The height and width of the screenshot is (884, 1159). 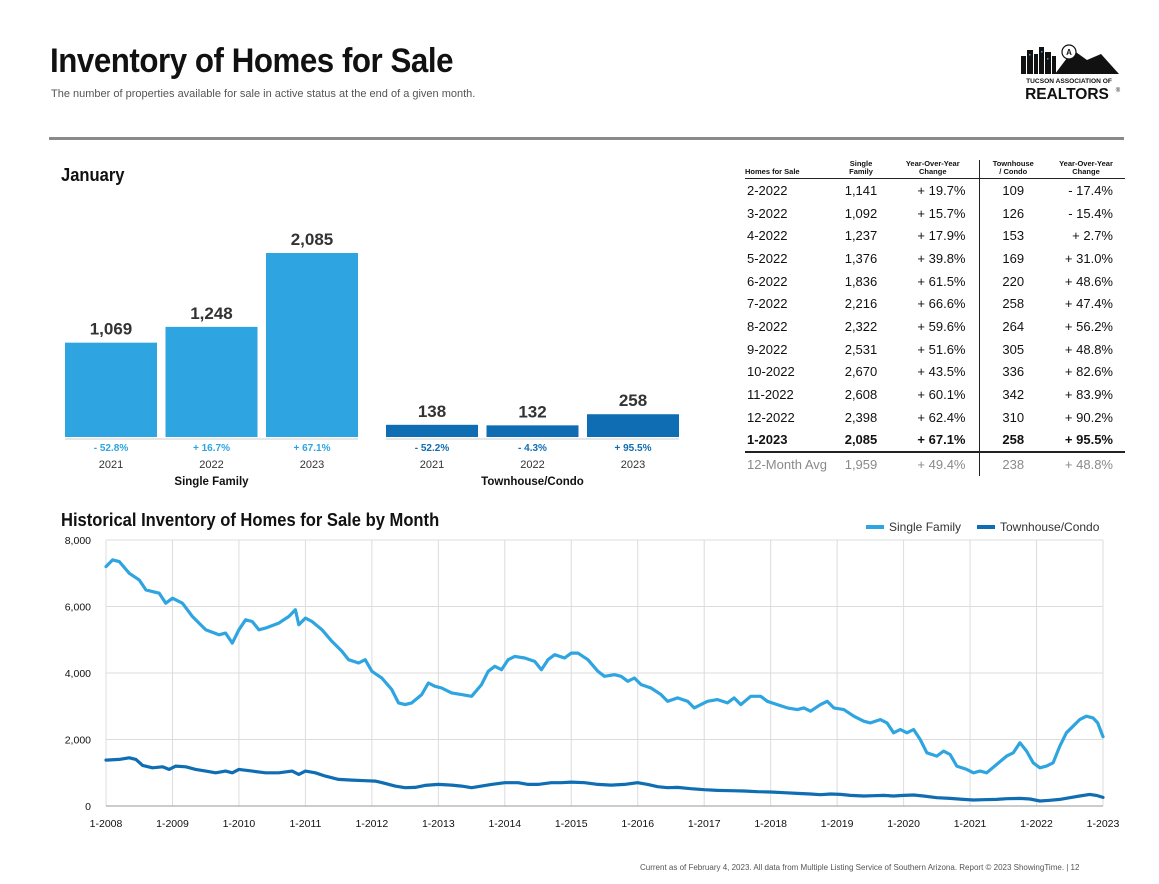 I want to click on tucson-realtors-logo: A TUCSON ASSOCIATION OF REALTORS ®, so click(x=1071, y=73).